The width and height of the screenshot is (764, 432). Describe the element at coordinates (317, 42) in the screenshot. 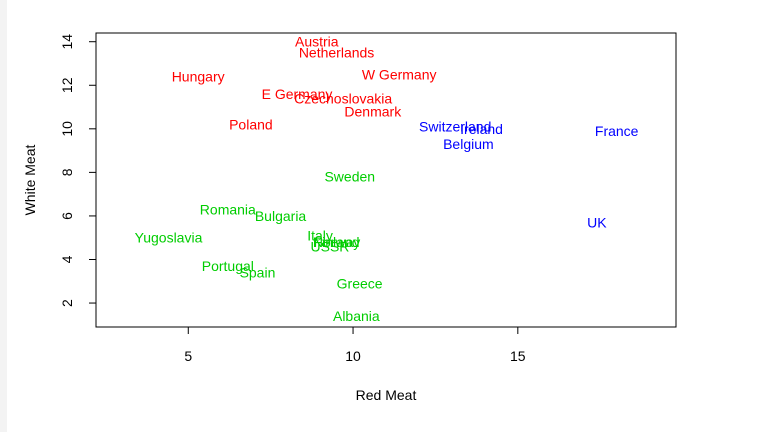

I see `point-label: Austria` at that location.